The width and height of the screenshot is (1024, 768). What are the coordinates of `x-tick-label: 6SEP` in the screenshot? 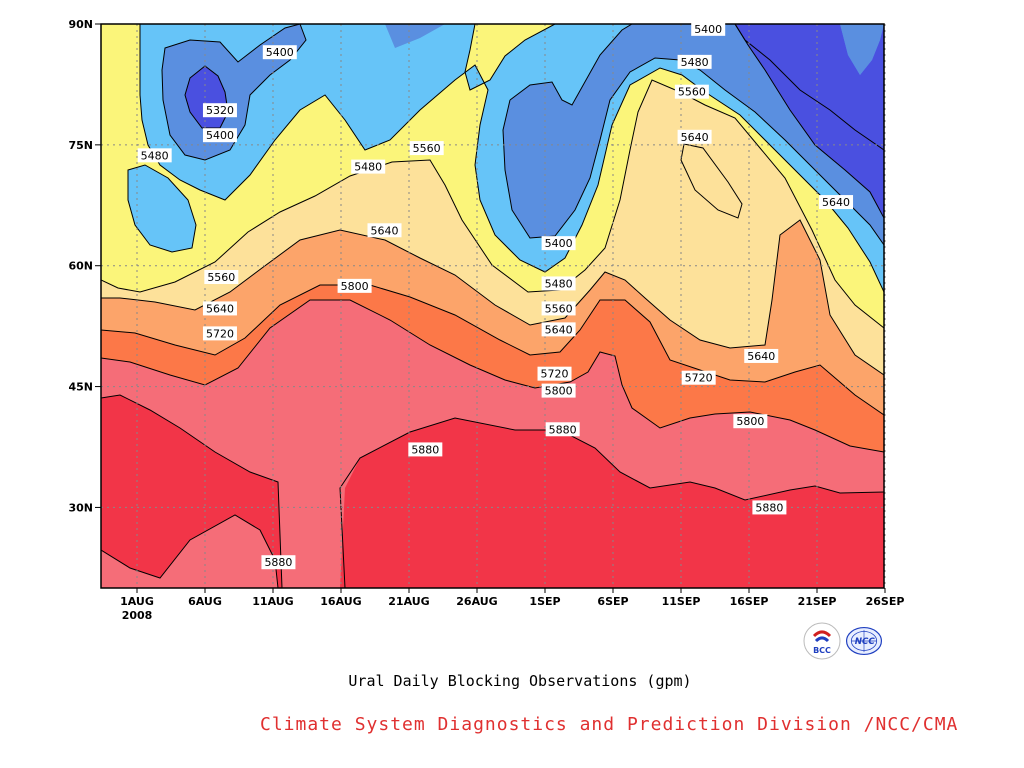 It's located at (612, 601).